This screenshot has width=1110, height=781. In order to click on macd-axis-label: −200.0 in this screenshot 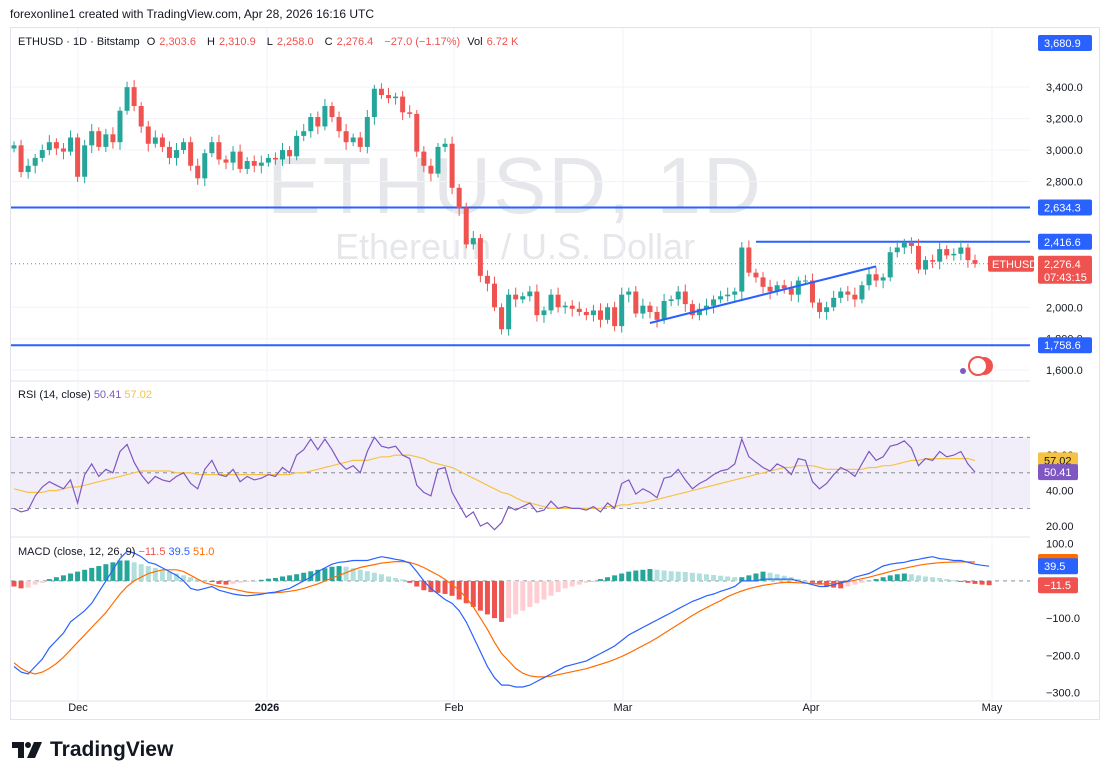, I will do `click(1063, 656)`.